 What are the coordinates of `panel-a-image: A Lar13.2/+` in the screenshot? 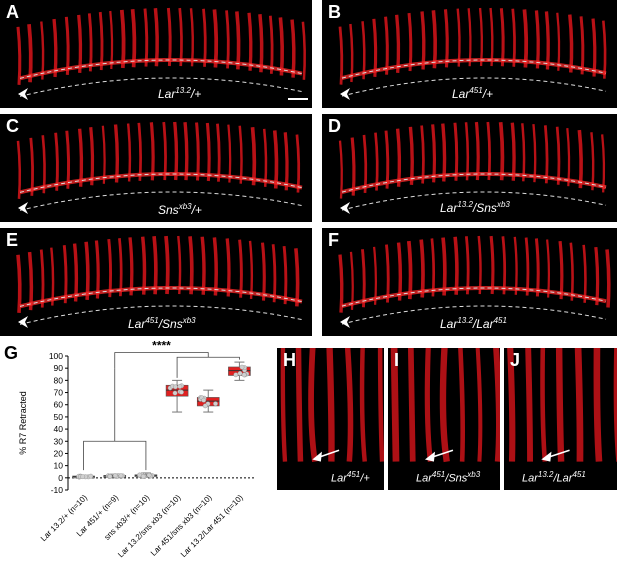 It's located at (156, 54).